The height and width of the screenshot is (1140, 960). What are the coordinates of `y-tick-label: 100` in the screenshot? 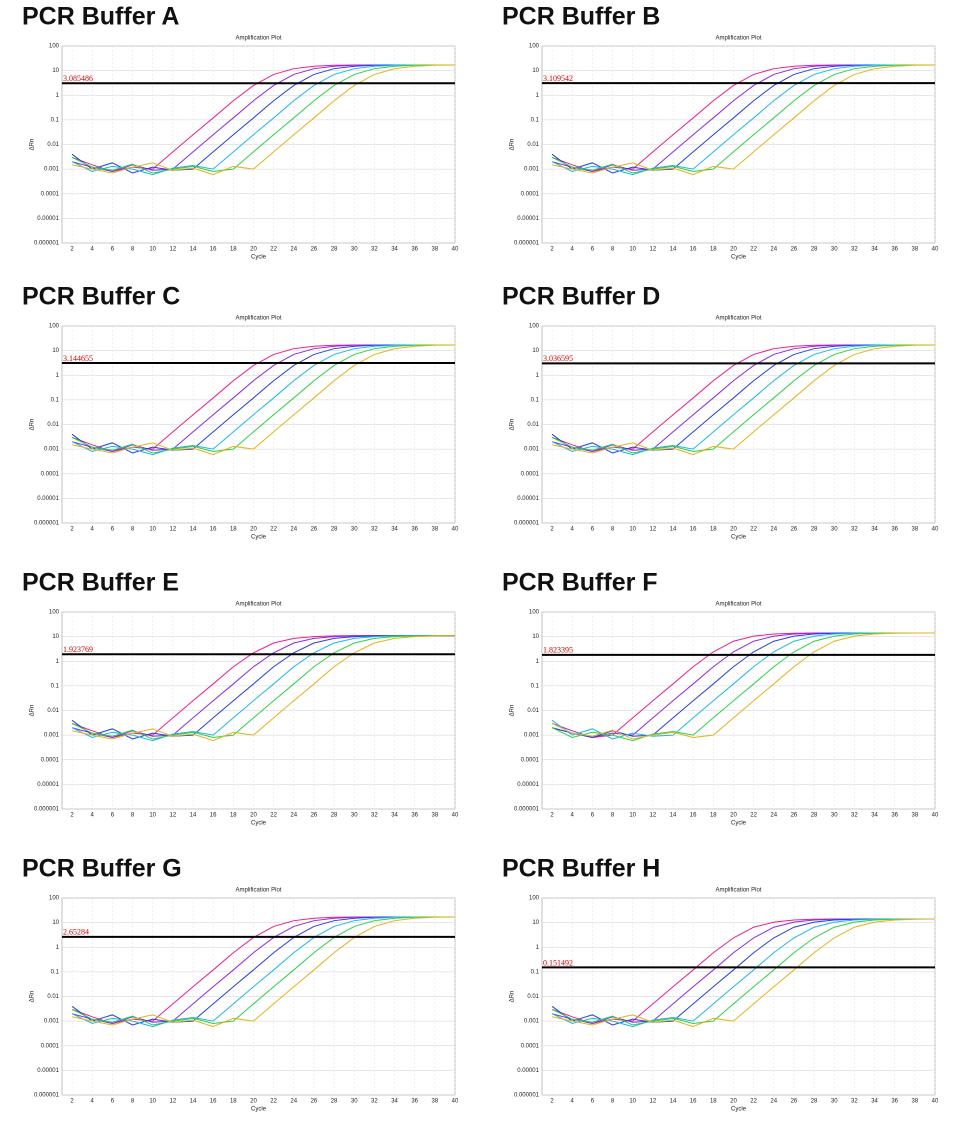 It's located at (54, 613).